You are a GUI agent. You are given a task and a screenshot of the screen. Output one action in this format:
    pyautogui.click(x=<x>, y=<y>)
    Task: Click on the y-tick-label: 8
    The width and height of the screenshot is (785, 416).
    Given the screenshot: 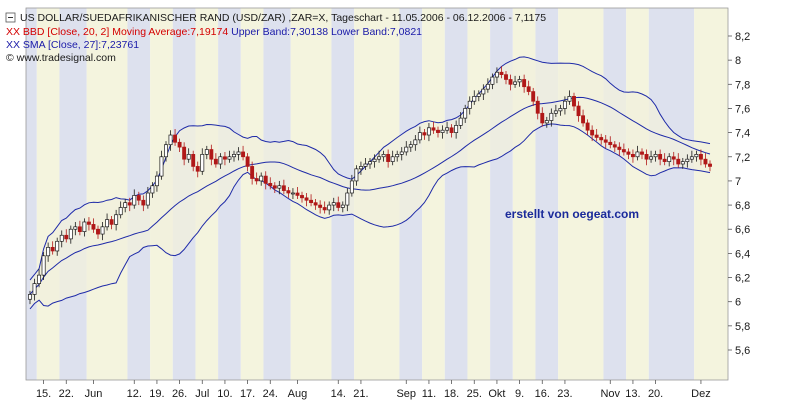 What is the action you would take?
    pyautogui.click(x=738, y=61)
    